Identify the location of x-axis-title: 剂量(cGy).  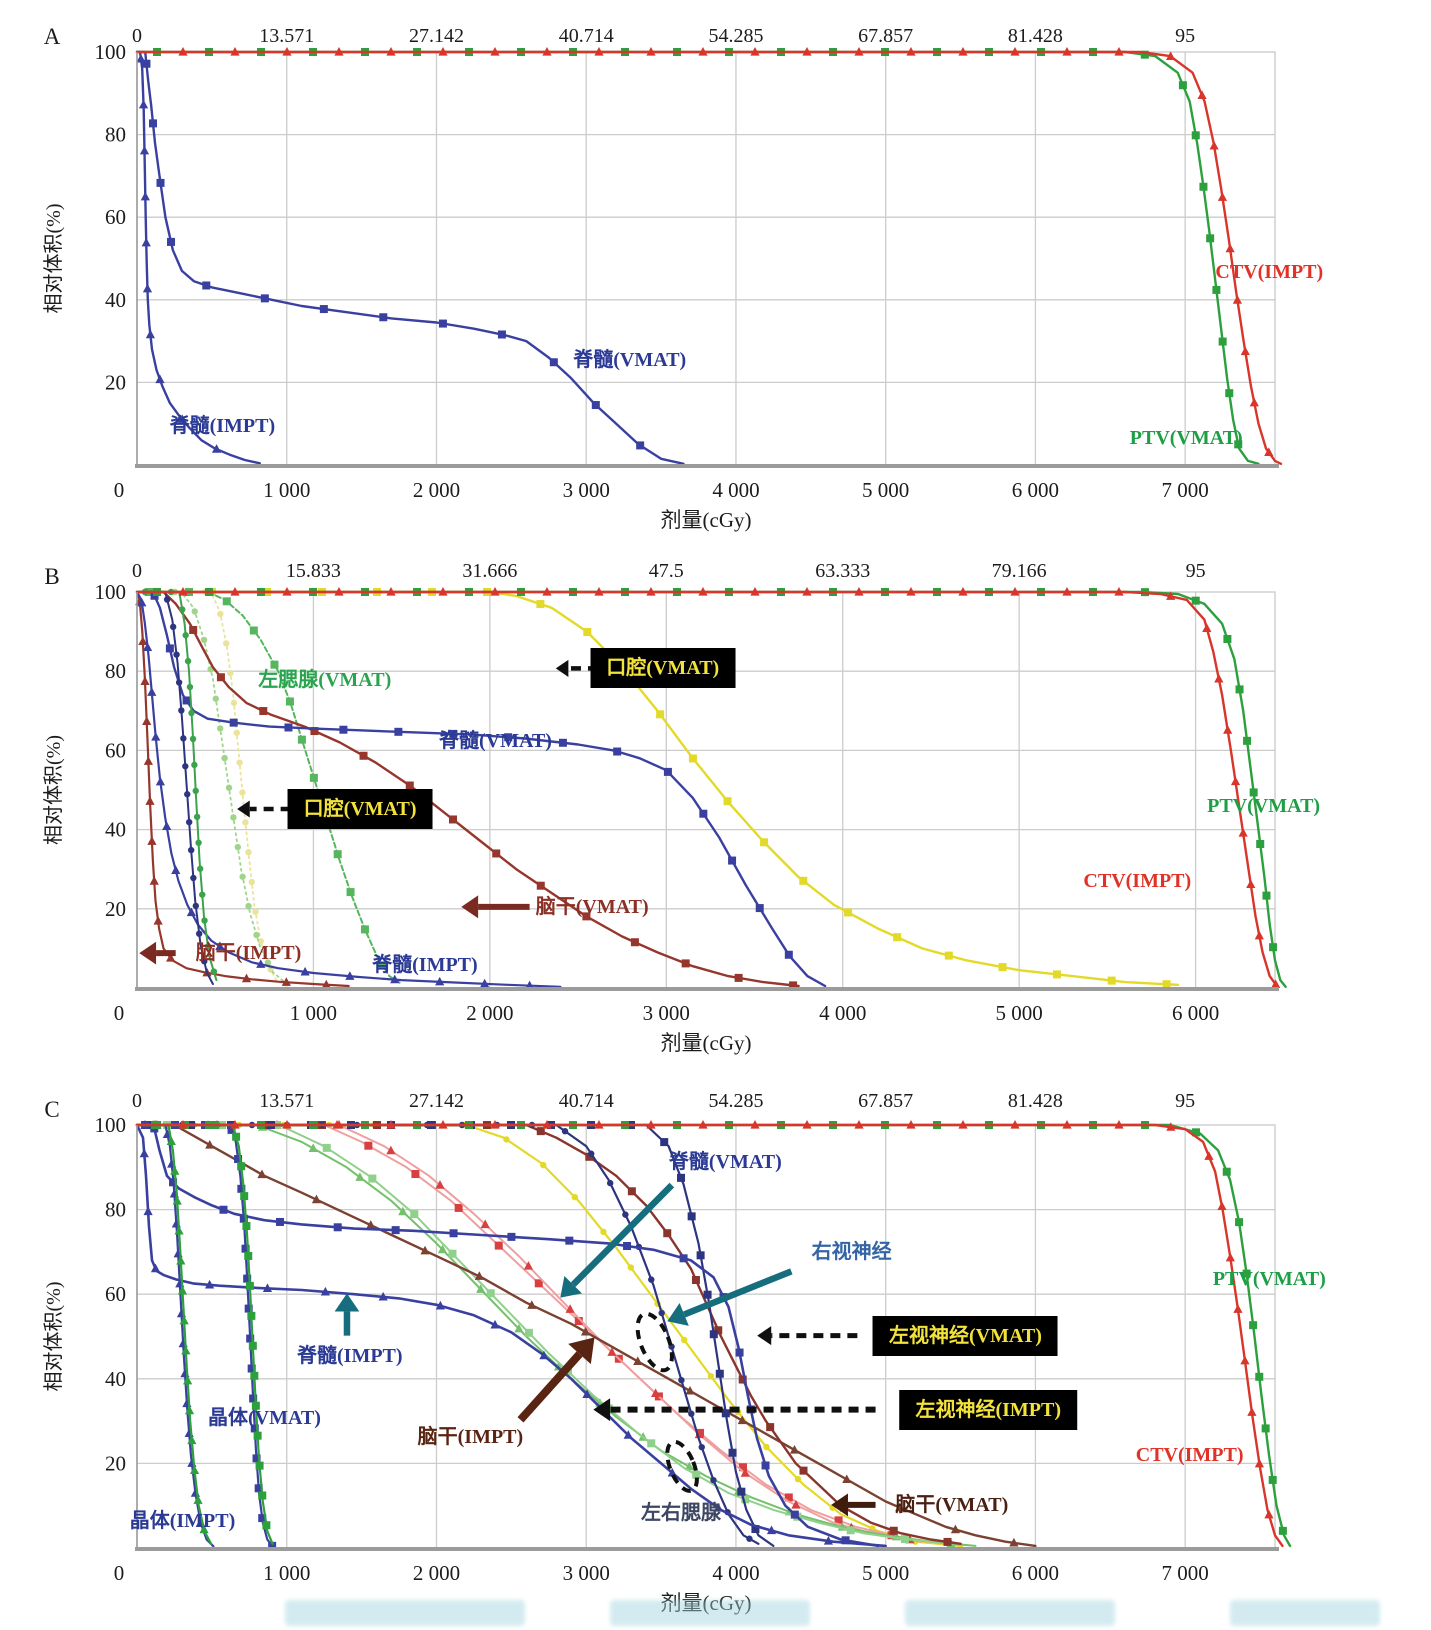
(706, 1603).